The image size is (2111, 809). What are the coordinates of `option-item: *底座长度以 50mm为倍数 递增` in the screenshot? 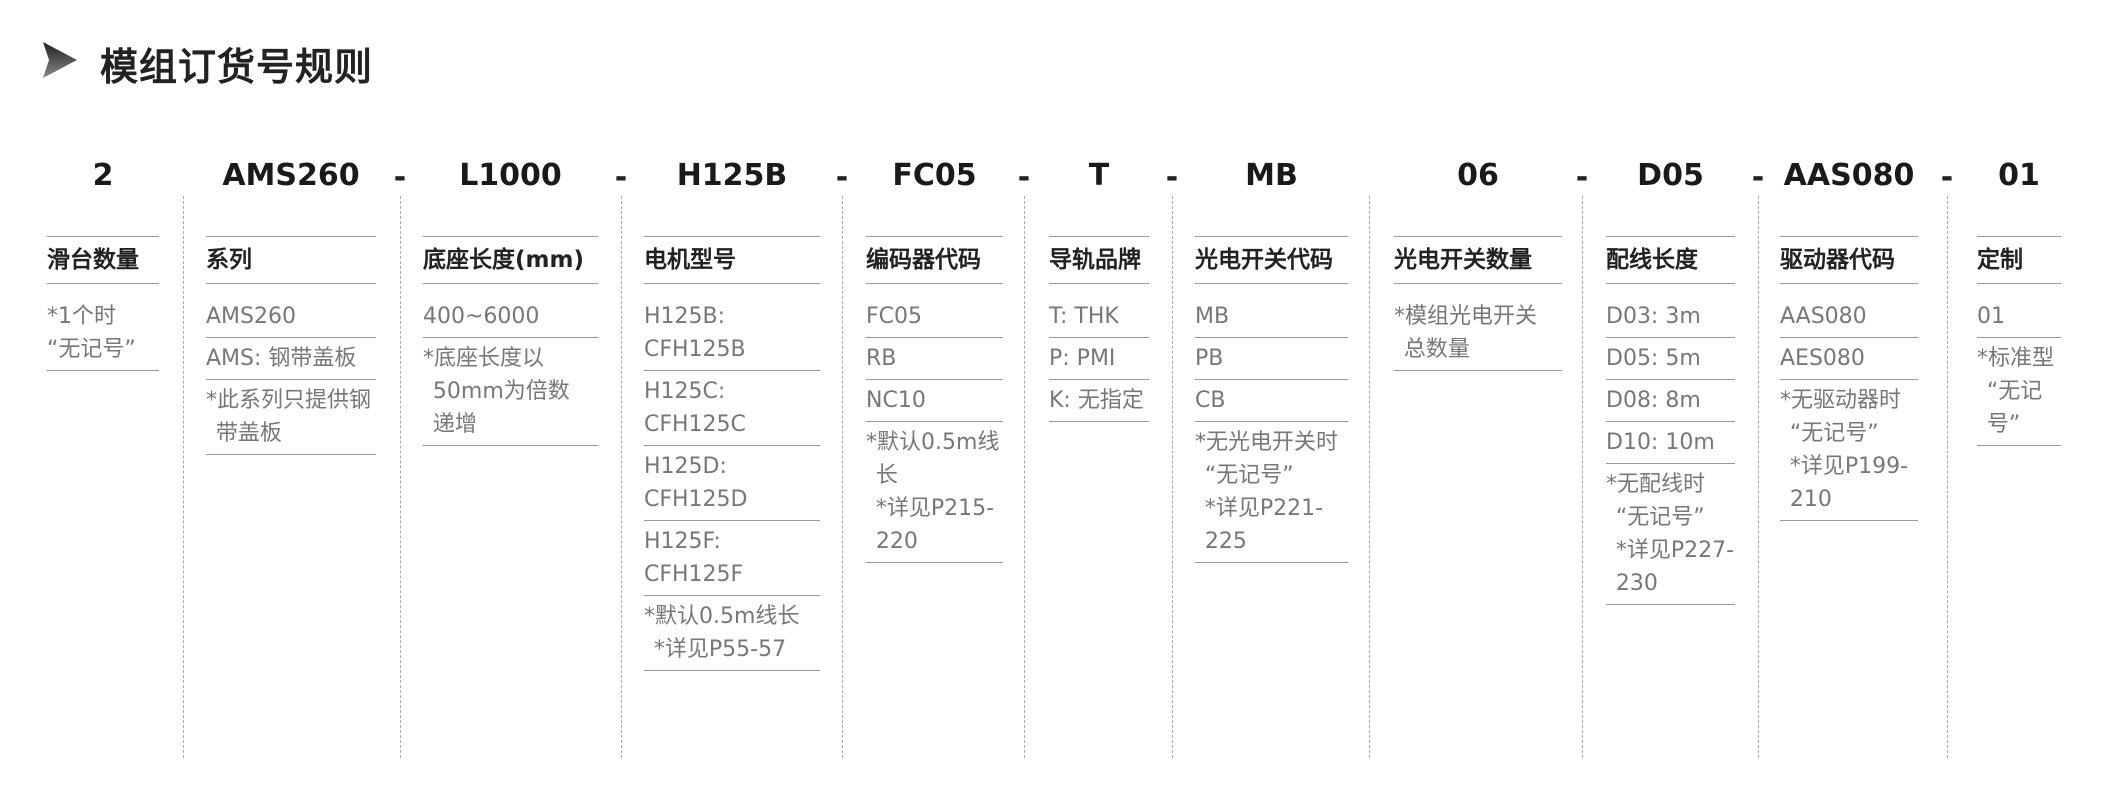 It's located at (510, 392).